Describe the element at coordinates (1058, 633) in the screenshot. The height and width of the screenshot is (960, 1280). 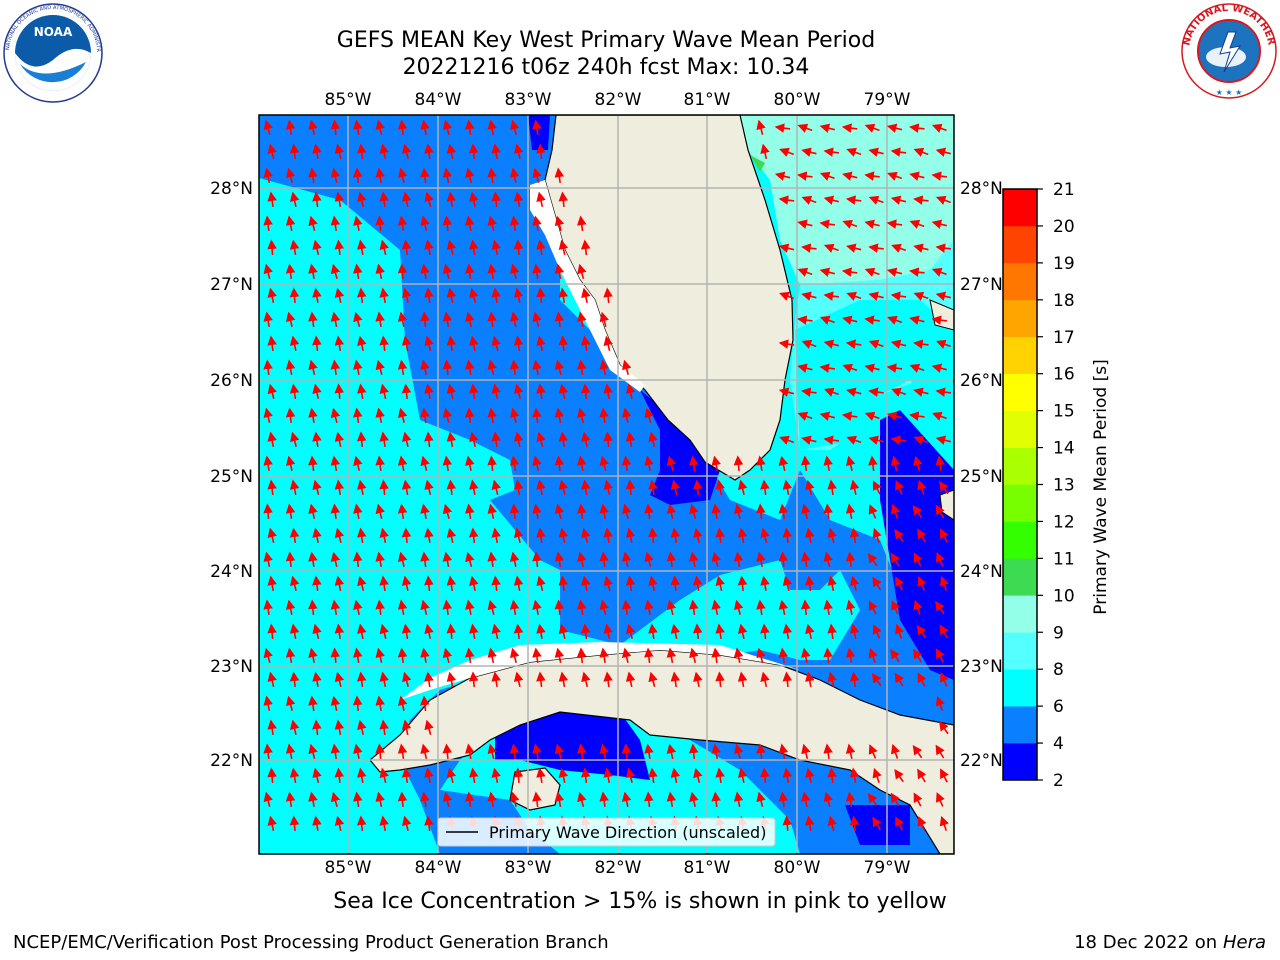
I see `colorbar-tick-label: 9` at that location.